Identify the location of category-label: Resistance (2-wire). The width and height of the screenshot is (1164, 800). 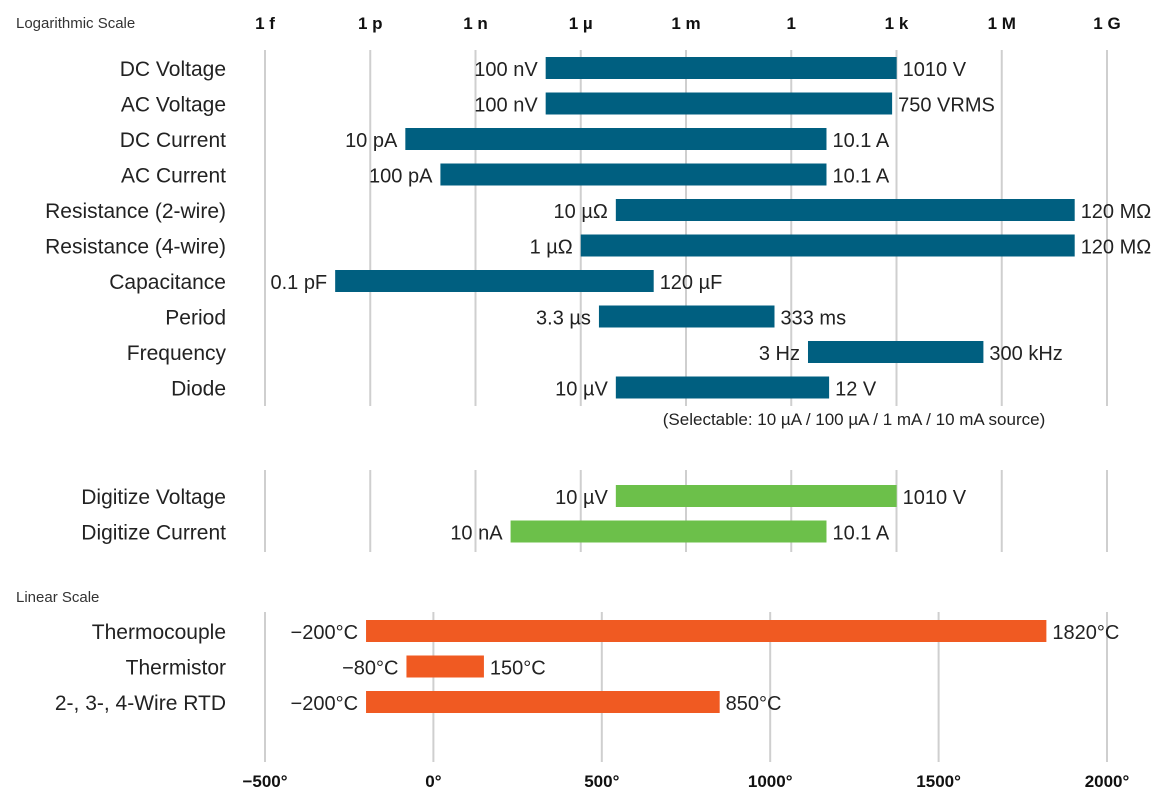
(135, 211).